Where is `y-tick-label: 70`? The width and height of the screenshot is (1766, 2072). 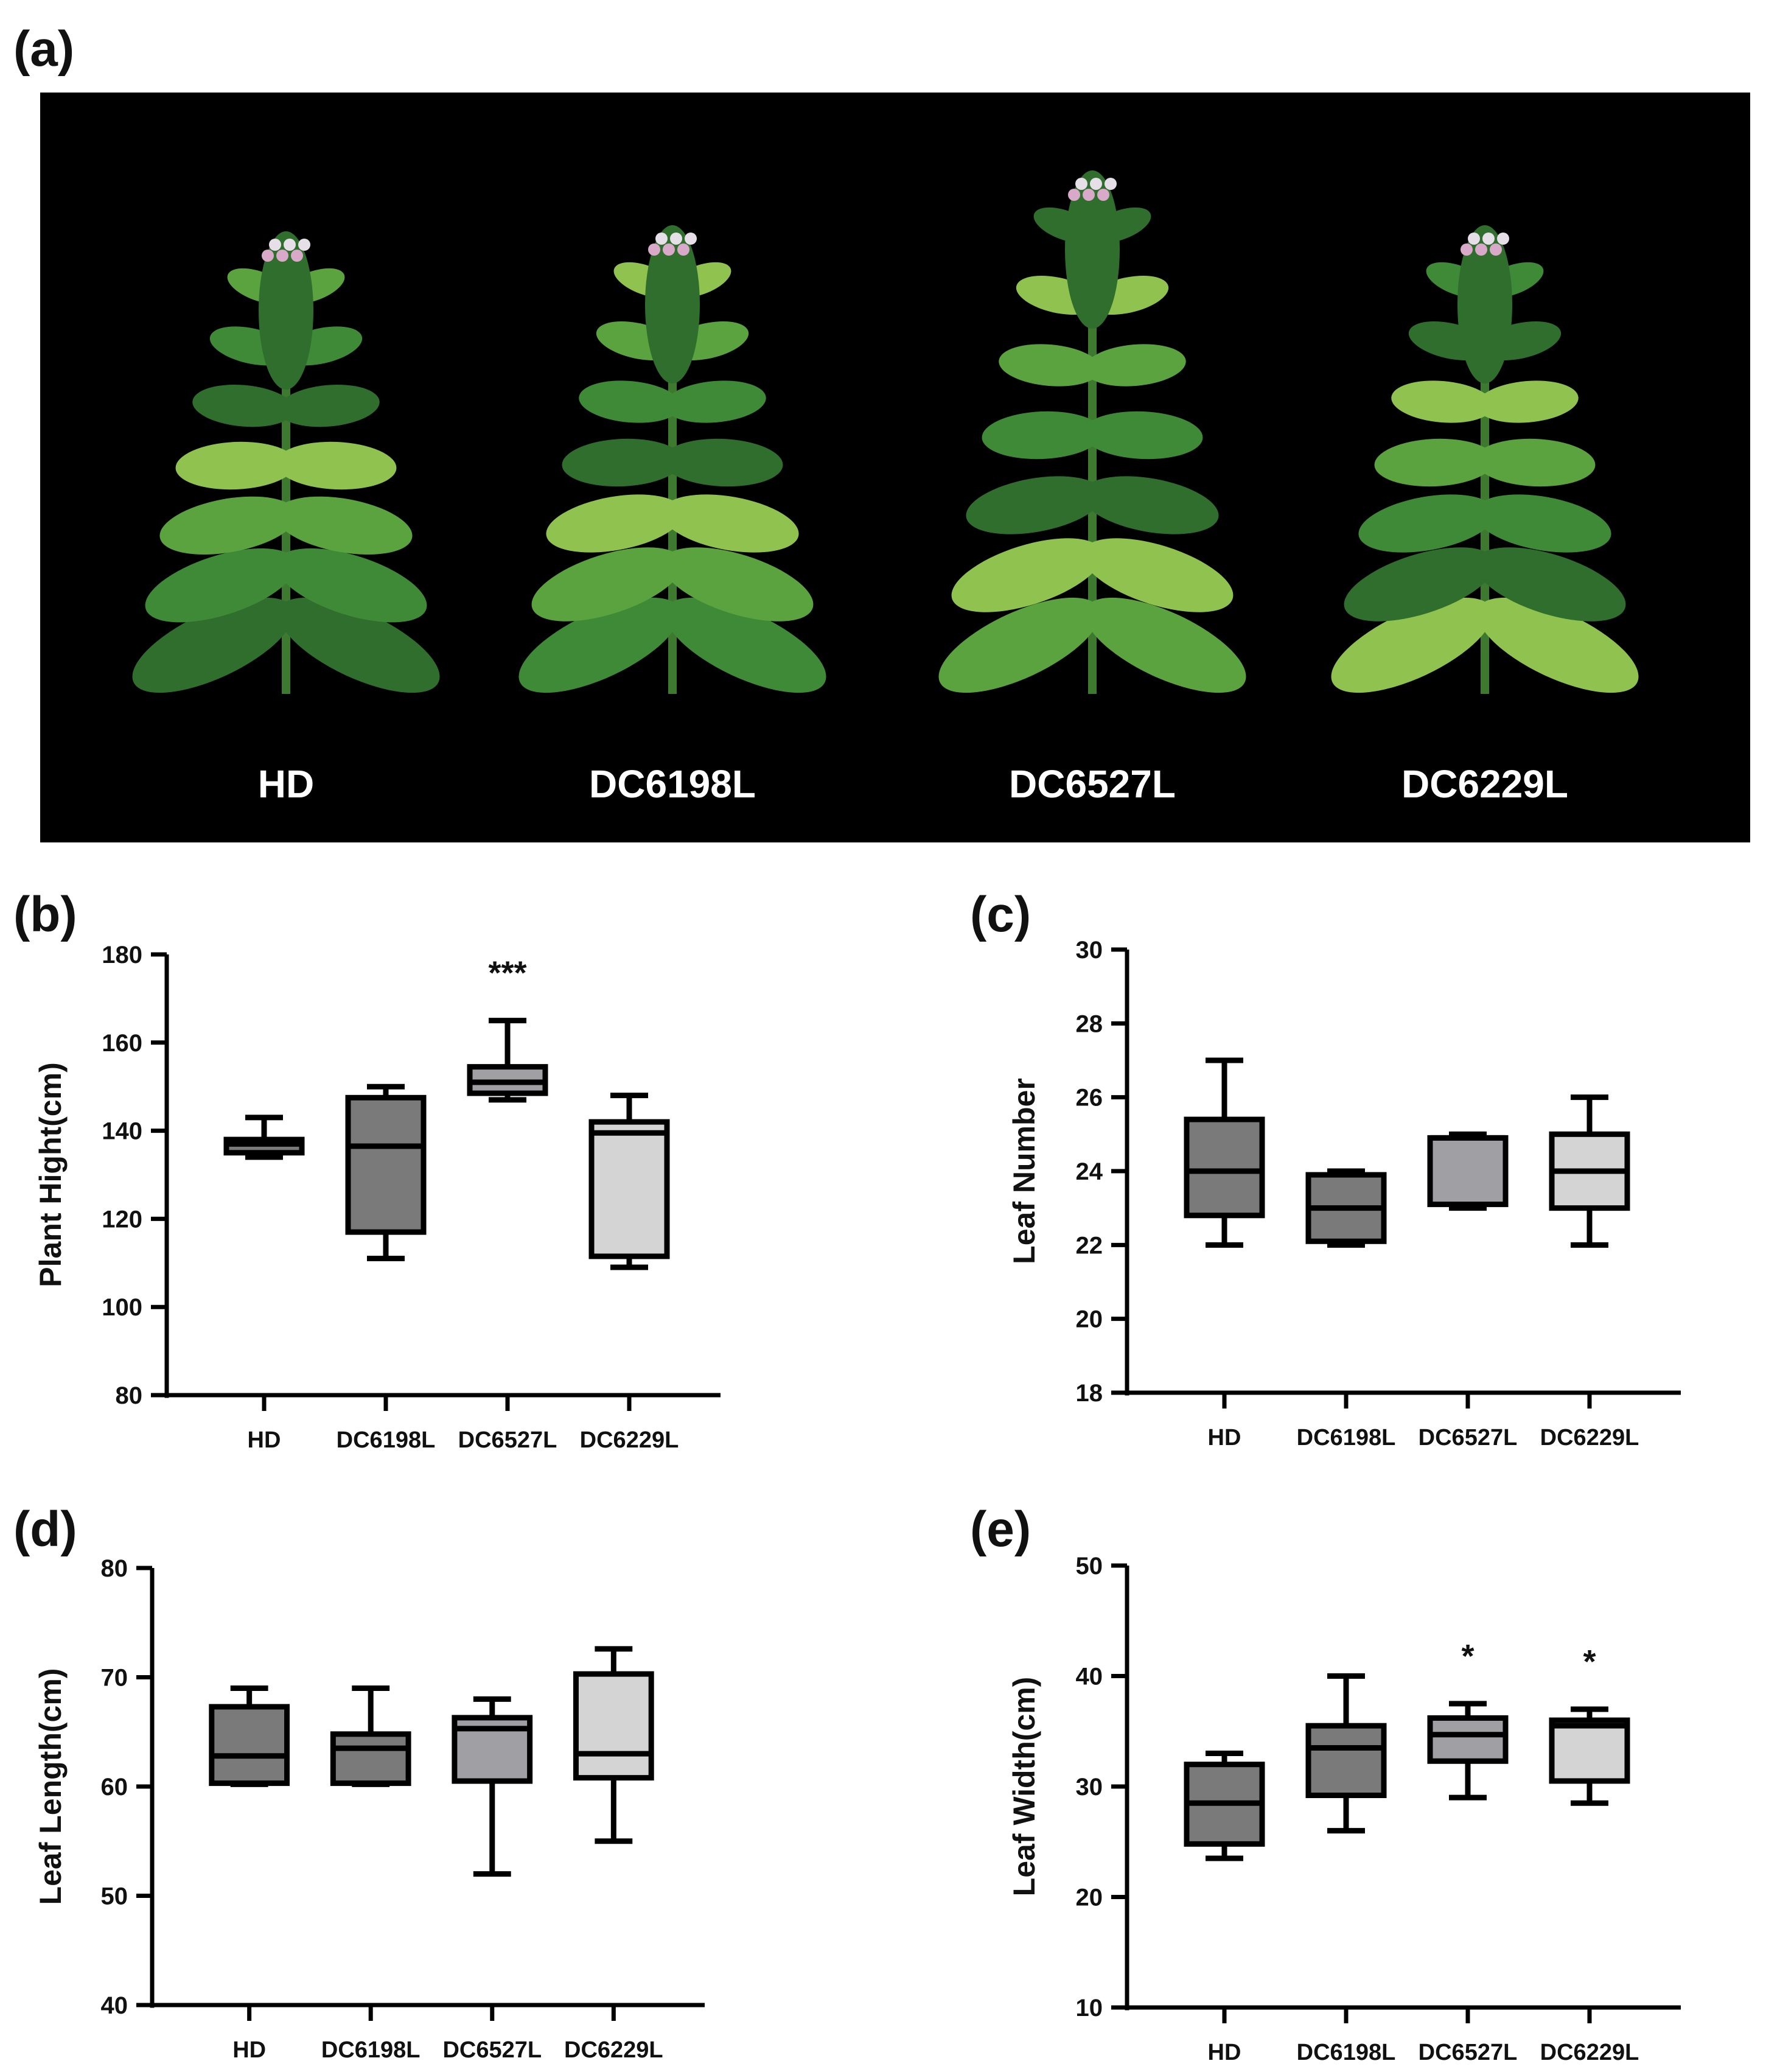 y-tick-label: 70 is located at coordinates (114, 1678).